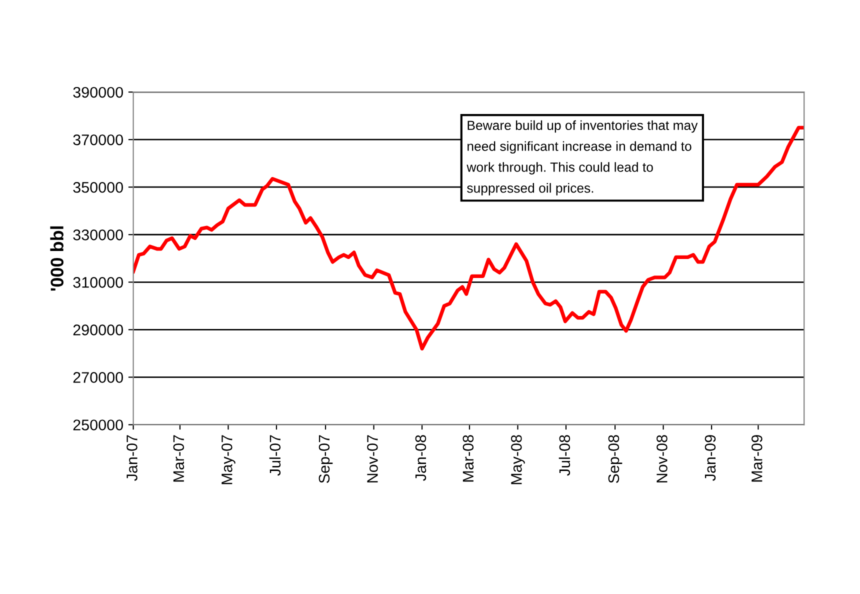  What do you see at coordinates (468, 458) in the screenshot?
I see `x-tick-label: Mar-08` at bounding box center [468, 458].